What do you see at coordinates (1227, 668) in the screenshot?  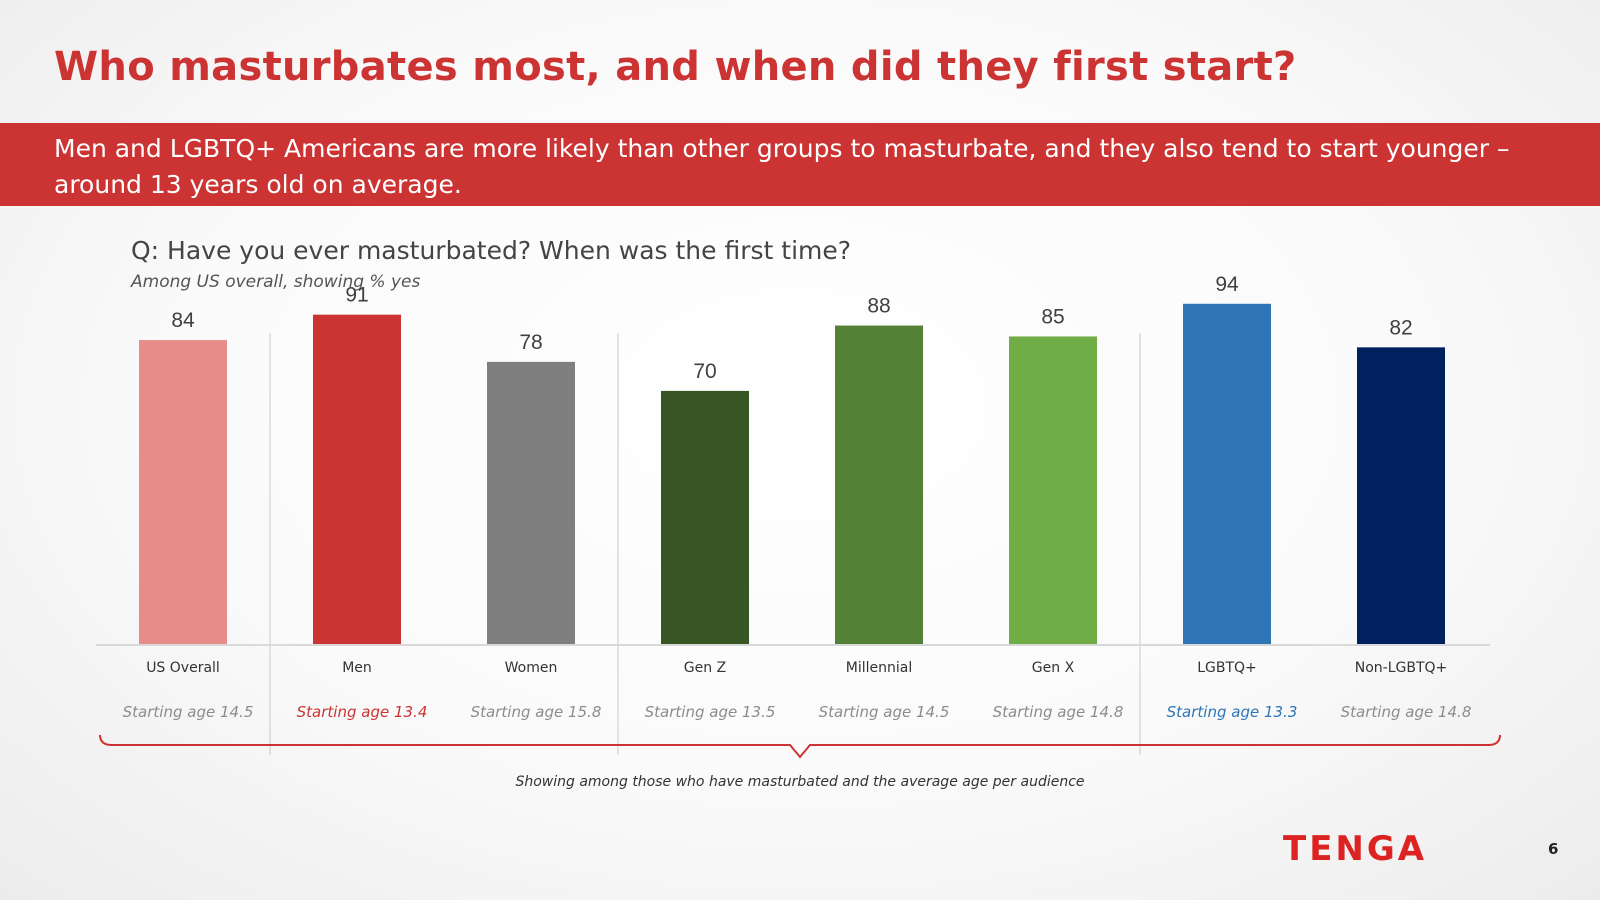 I see `category-label-6: LGBTQ+` at bounding box center [1227, 668].